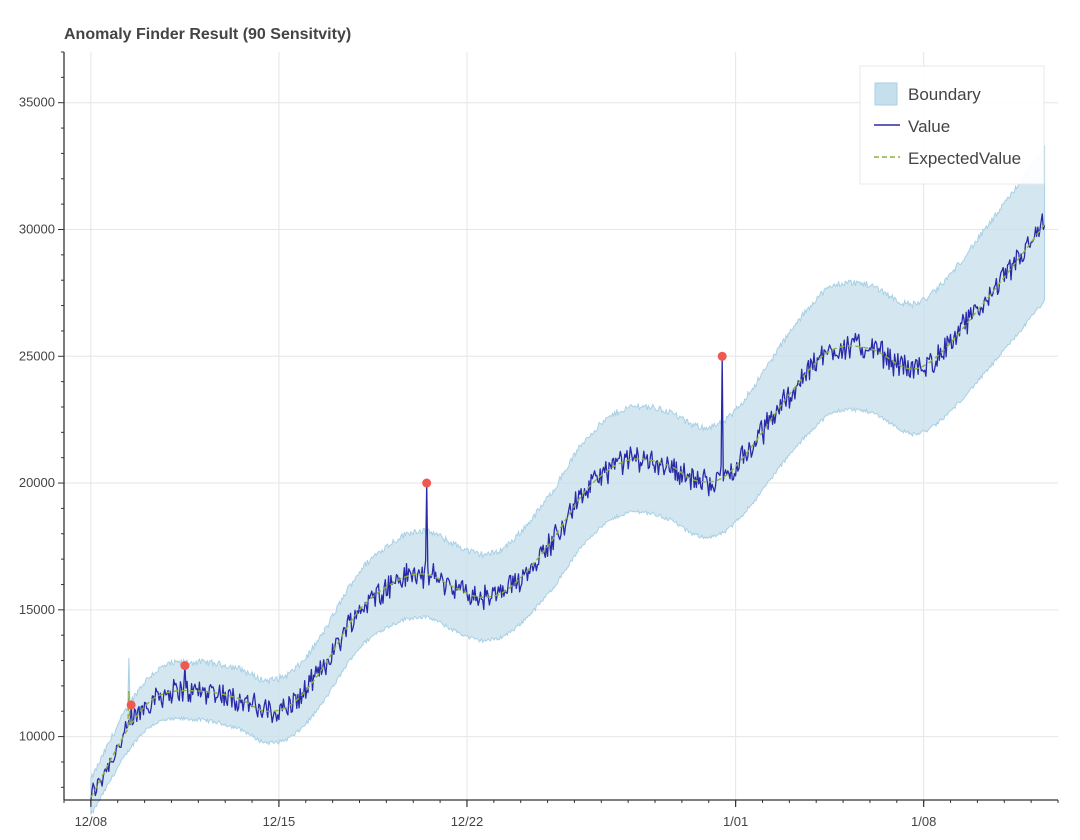 This screenshot has width=1080, height=840. What do you see at coordinates (37, 228) in the screenshot?
I see `y-tick-label: 30000` at bounding box center [37, 228].